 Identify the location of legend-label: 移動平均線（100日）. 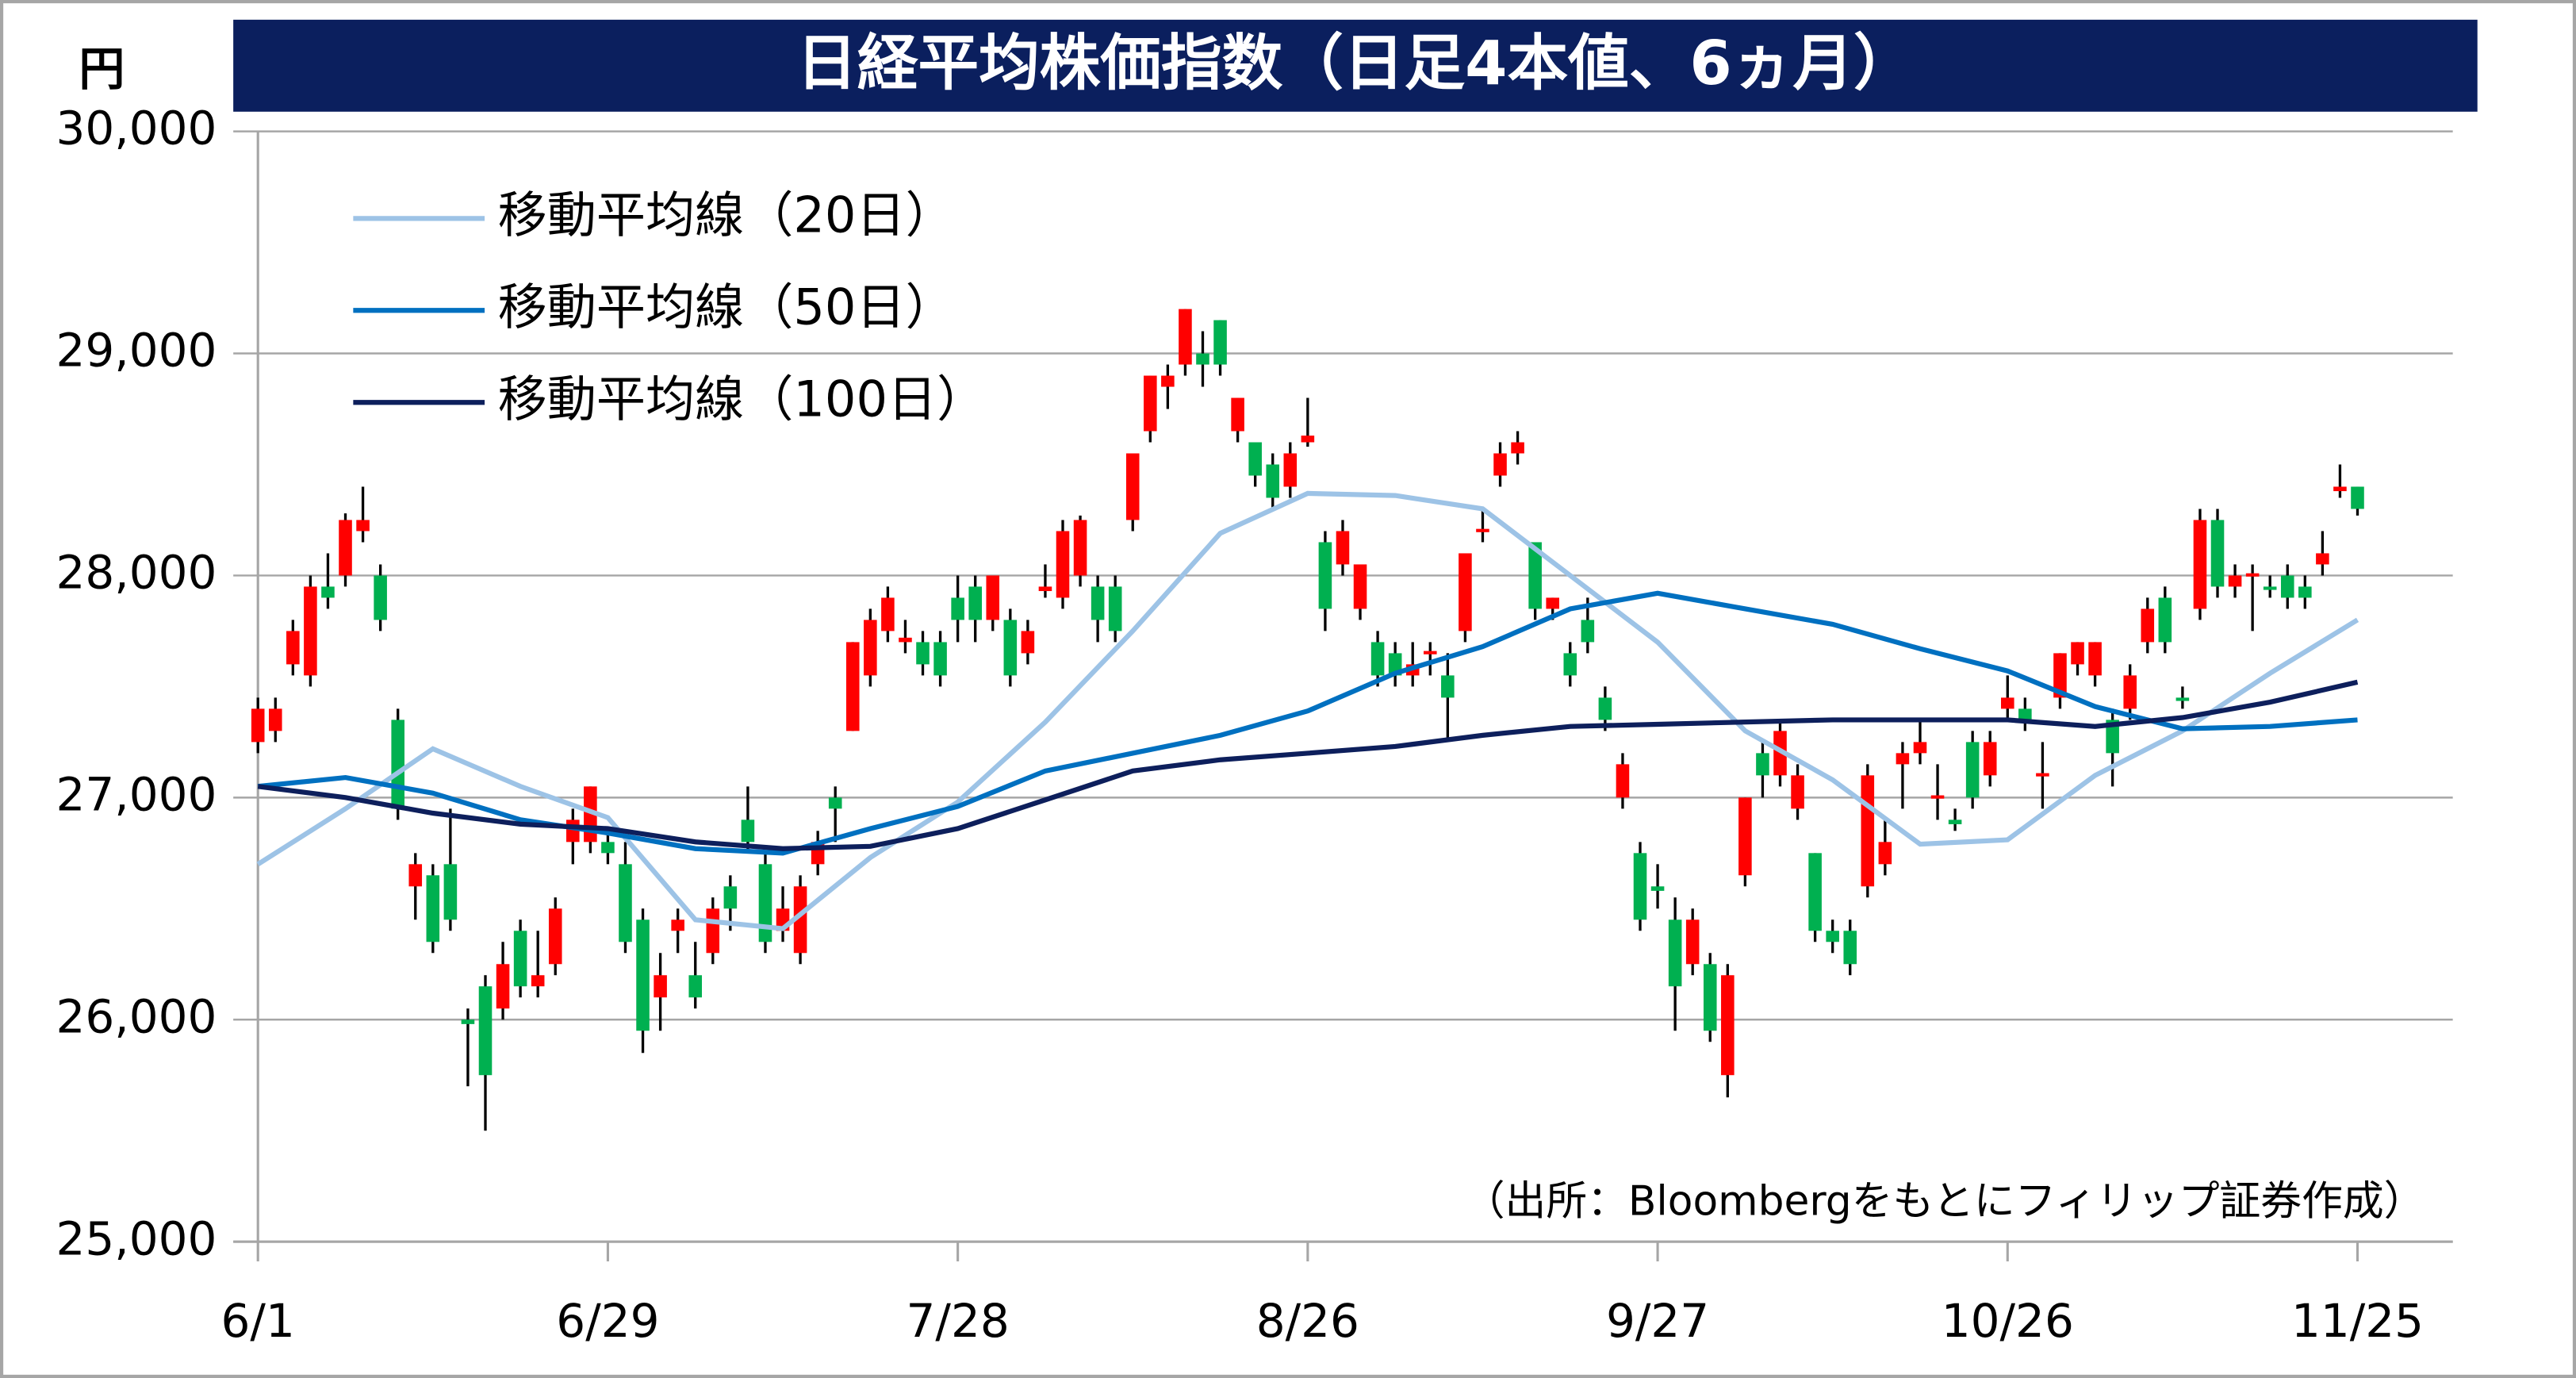
(743, 399).